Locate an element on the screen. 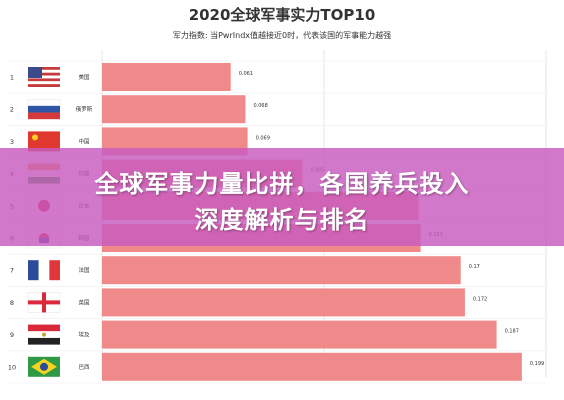 The width and height of the screenshot is (564, 400). chart-subtitle: 军力指数: 当PwrIndx值越接近0时，代表该国的军事能力越强 is located at coordinates (282, 35).